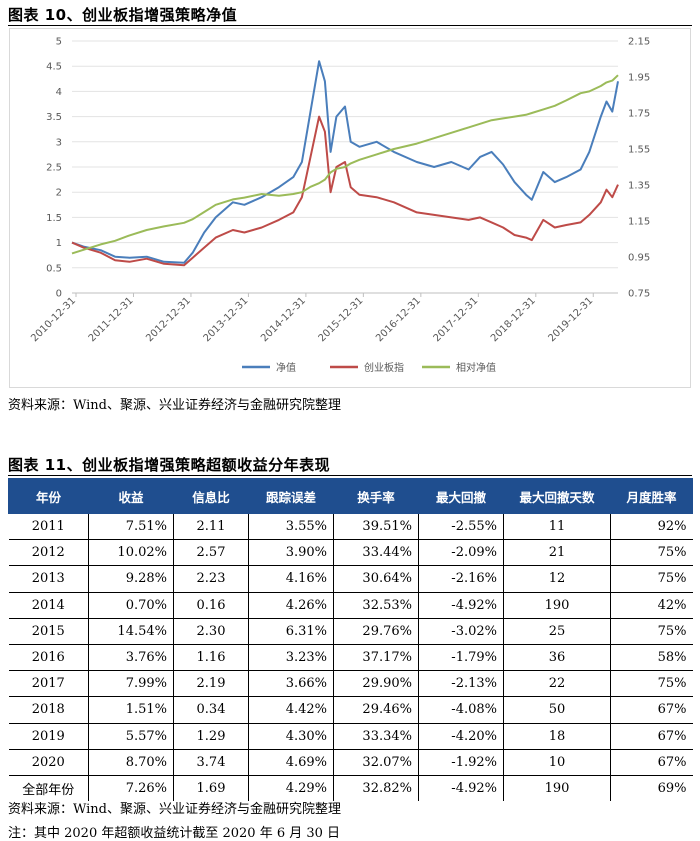  What do you see at coordinates (557, 736) in the screenshot?
I see `table-cell: 18` at bounding box center [557, 736].